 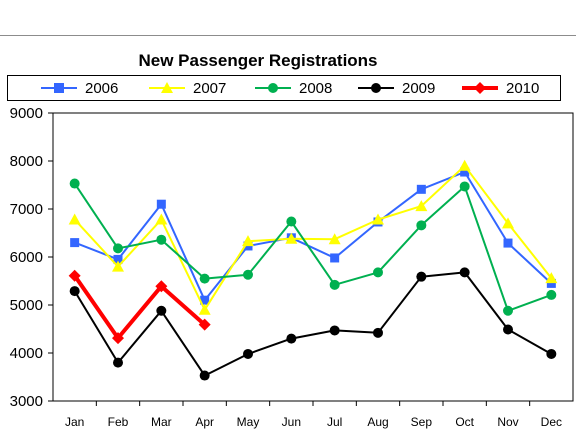 What do you see at coordinates (102, 88) in the screenshot?
I see `legend-label-2006: 2006` at bounding box center [102, 88].